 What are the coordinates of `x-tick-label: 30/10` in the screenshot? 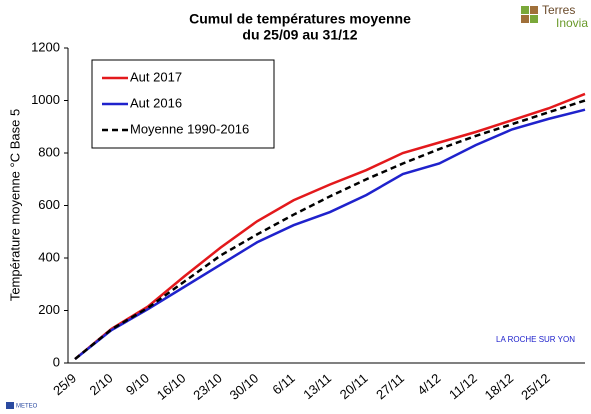 It's located at (244, 386).